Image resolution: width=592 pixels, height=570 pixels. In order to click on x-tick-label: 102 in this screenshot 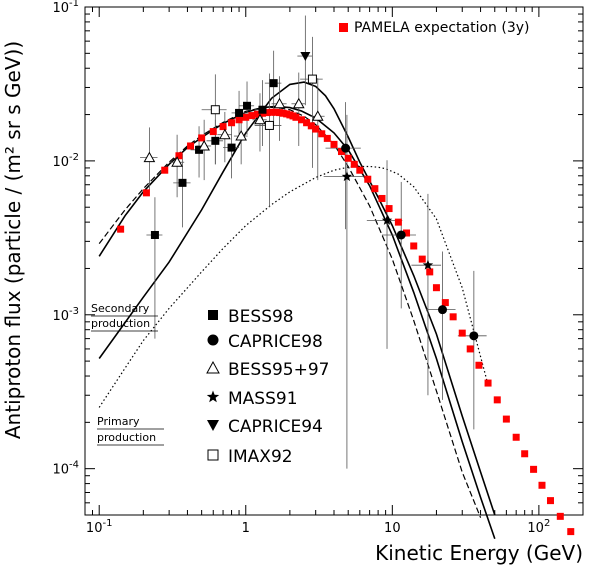, I will do `click(538, 527)`.